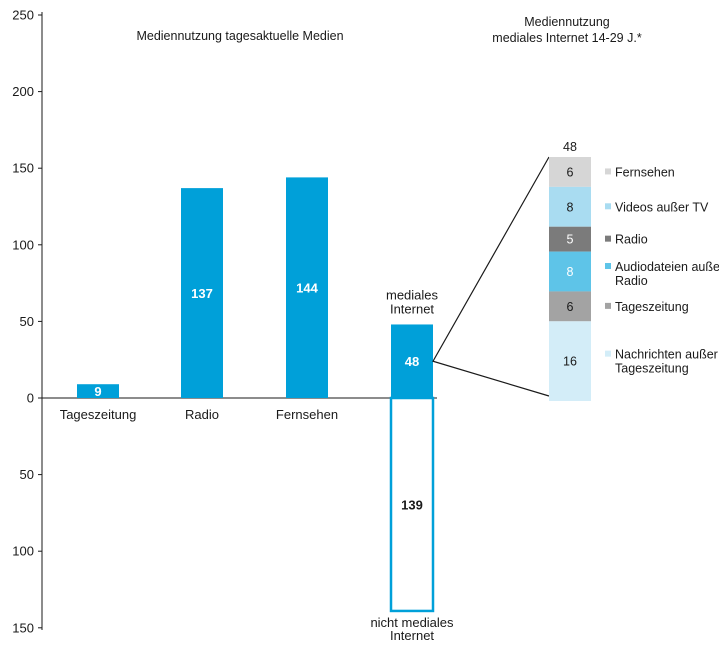 The width and height of the screenshot is (719, 651). Describe the element at coordinates (567, 22) in the screenshot. I see `text-line: Mediennutzung` at that location.